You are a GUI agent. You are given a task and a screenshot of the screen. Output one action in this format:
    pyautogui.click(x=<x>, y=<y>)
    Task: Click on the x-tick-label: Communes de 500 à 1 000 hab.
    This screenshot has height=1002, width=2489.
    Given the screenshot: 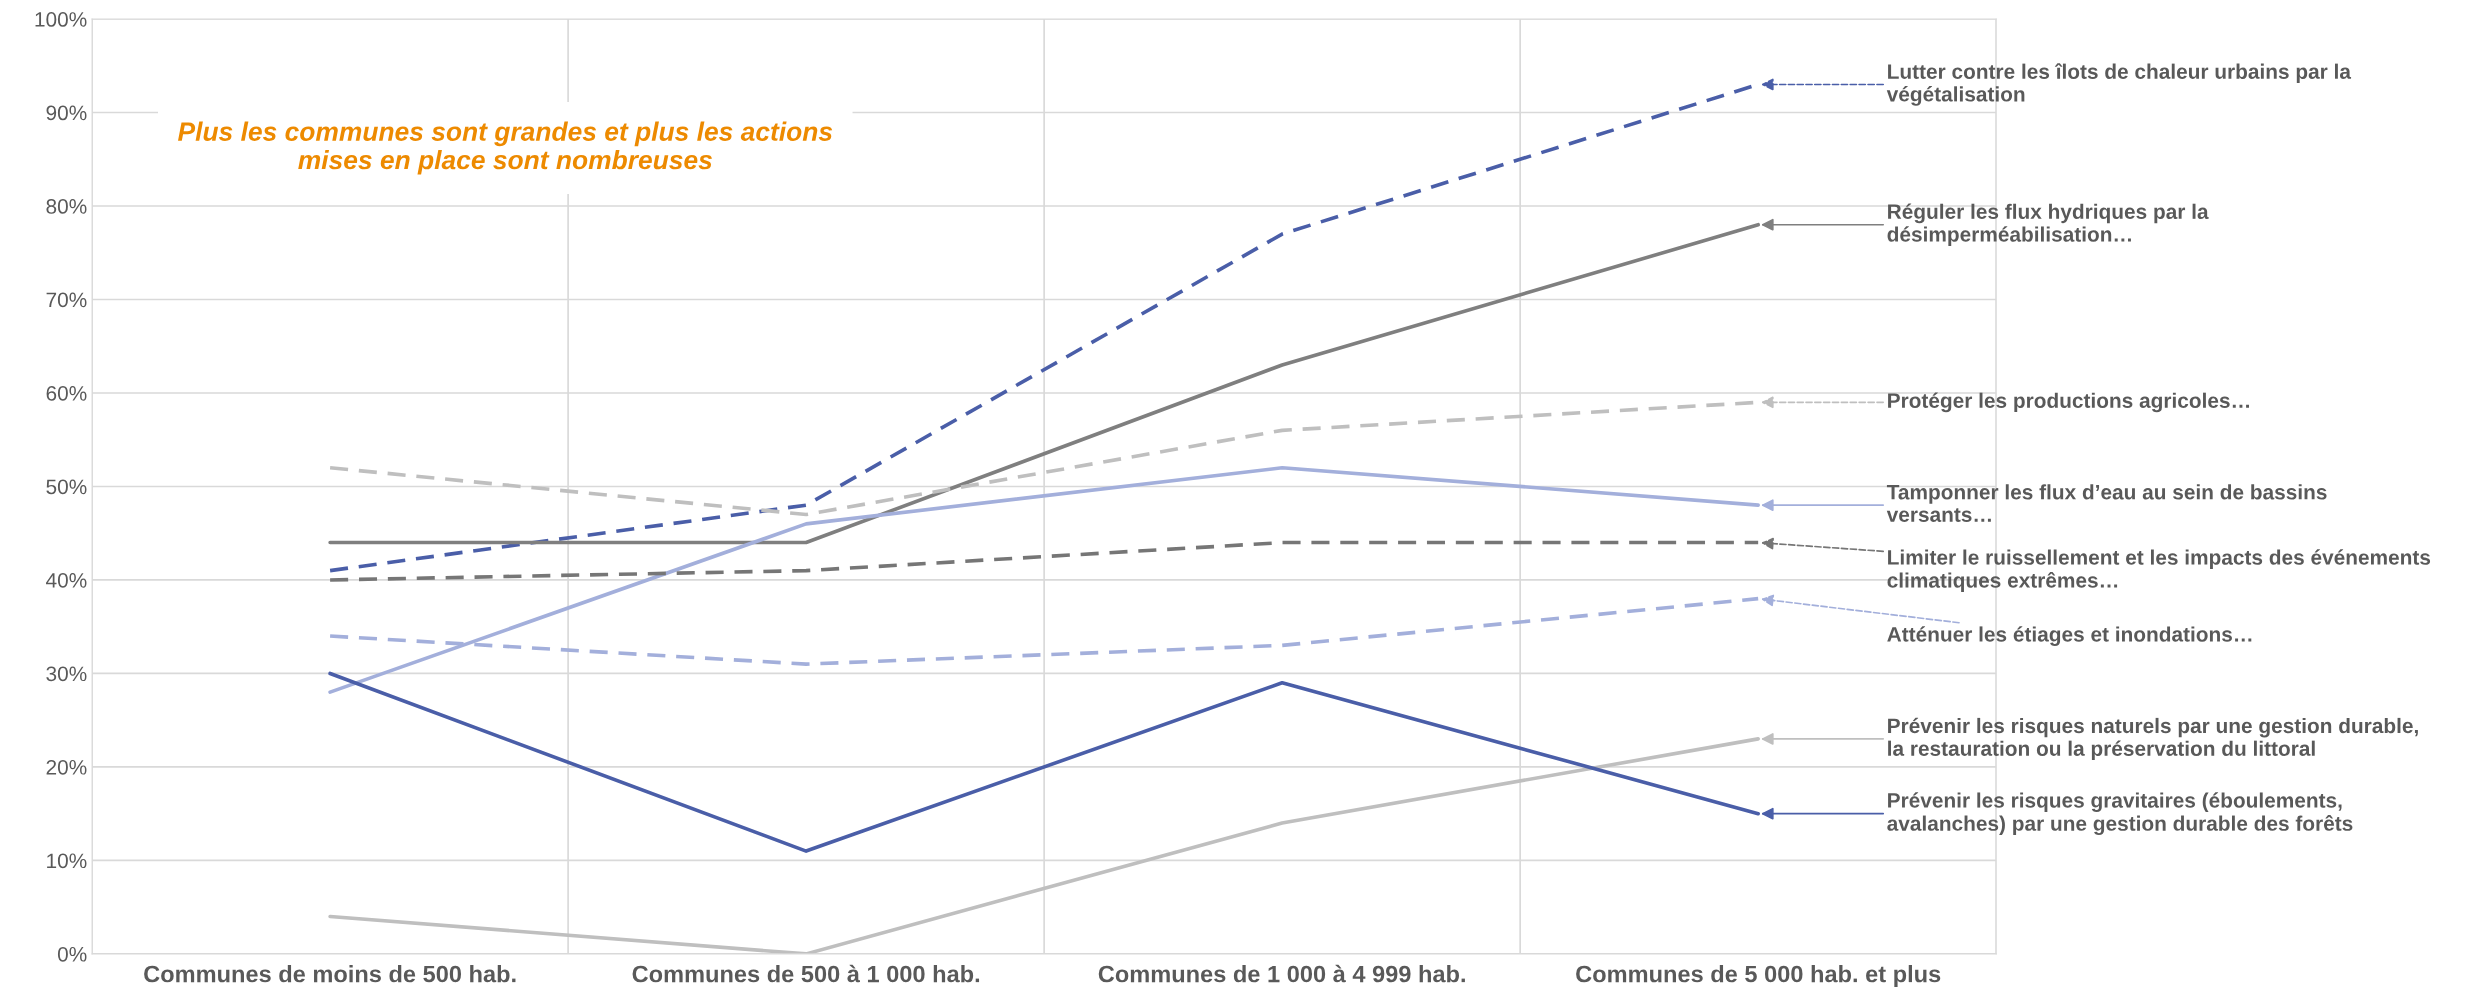 What is the action you would take?
    pyautogui.click(x=806, y=973)
    